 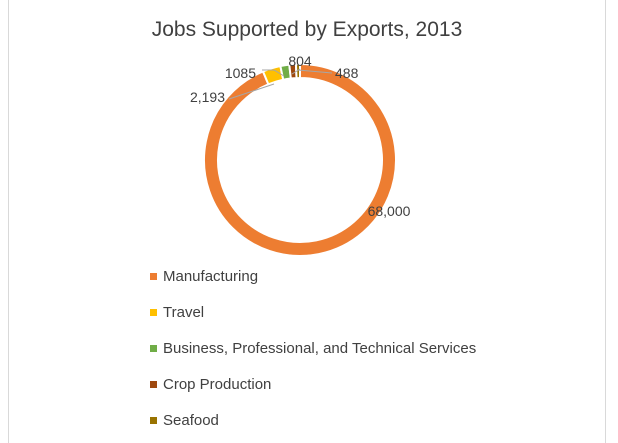 What do you see at coordinates (240, 73) in the screenshot?
I see `data-label: 1085` at bounding box center [240, 73].